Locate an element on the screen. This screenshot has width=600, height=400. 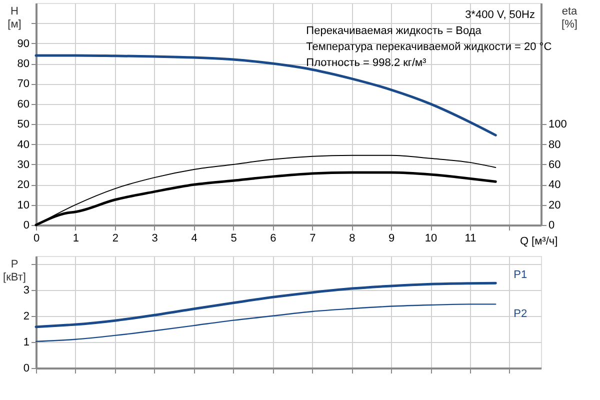
annotation: Перекачиваемая жидкость = Вода is located at coordinates (394, 31).